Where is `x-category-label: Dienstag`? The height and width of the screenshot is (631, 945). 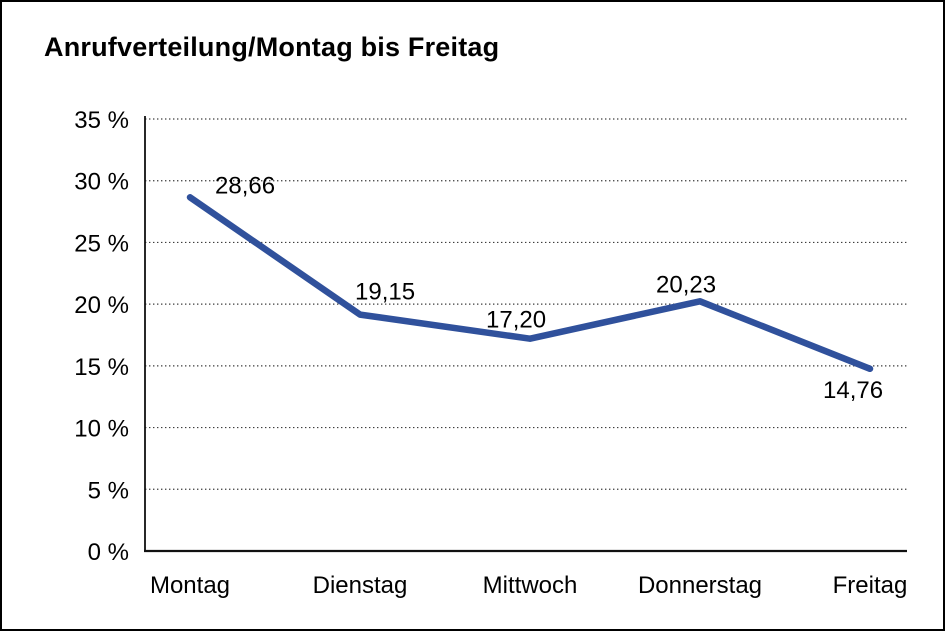
x-category-label: Dienstag is located at coordinates (360, 585).